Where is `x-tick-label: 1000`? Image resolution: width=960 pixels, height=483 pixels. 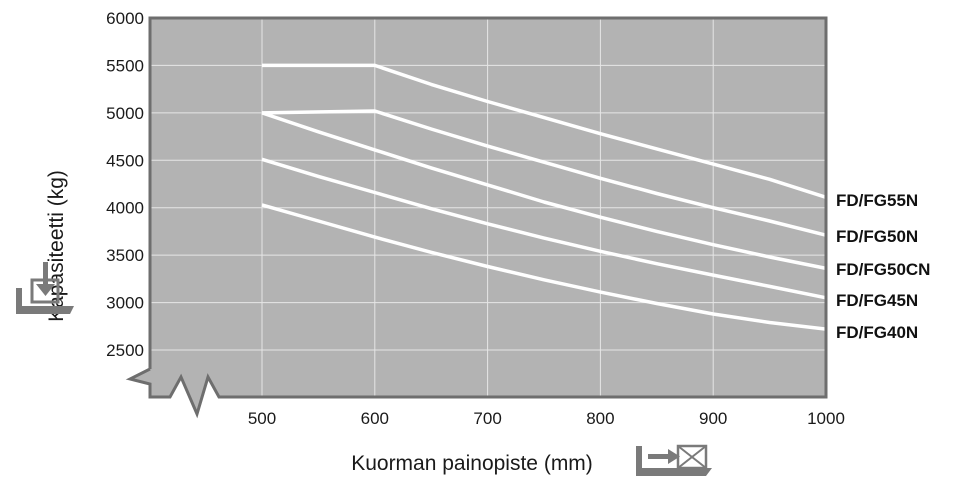 x-tick-label: 1000 is located at coordinates (826, 418).